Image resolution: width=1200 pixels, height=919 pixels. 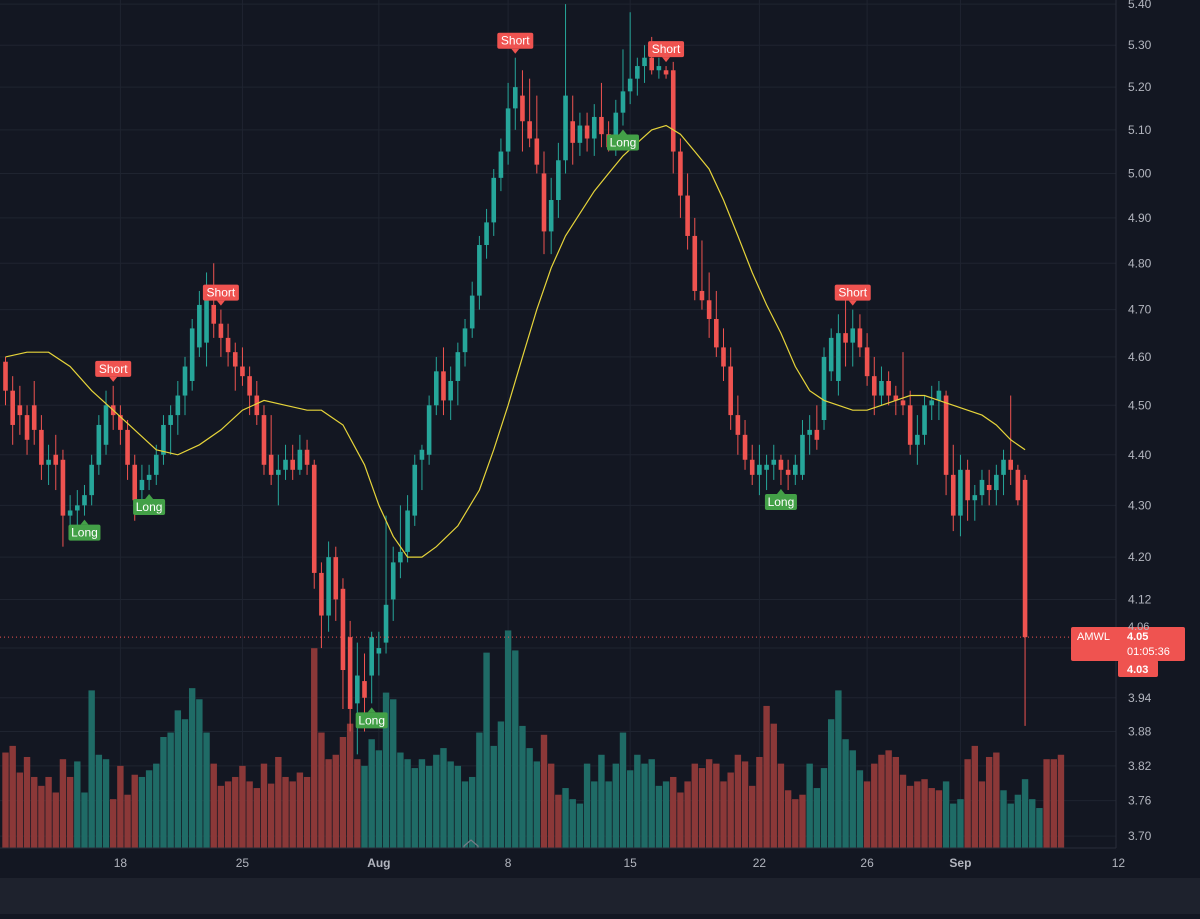 What do you see at coordinates (121, 863) in the screenshot?
I see `time-tick-label: 18` at bounding box center [121, 863].